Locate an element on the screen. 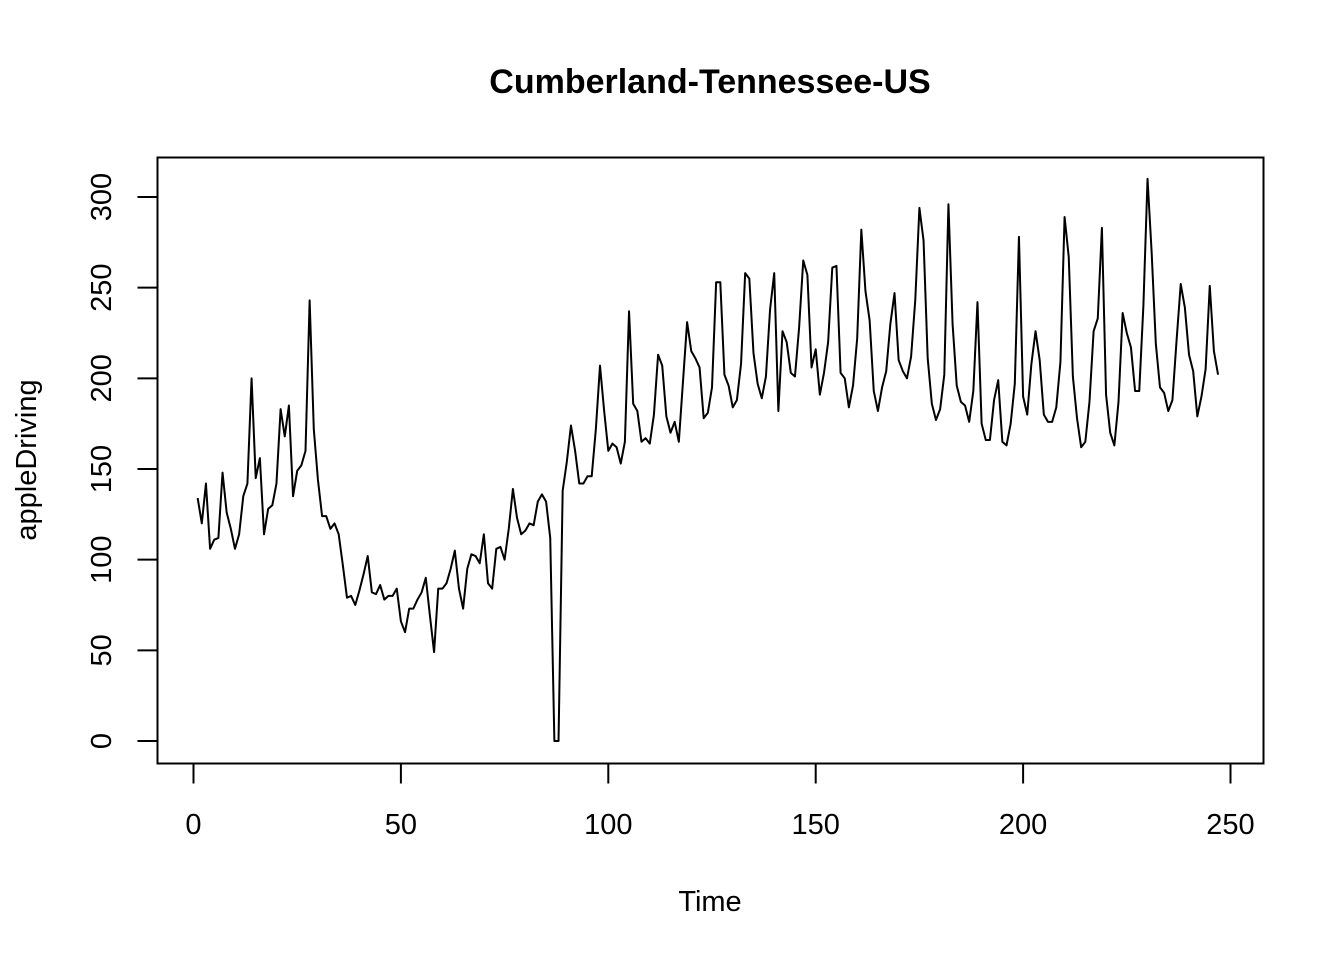  x-tick-label: 0 is located at coordinates (193, 825).